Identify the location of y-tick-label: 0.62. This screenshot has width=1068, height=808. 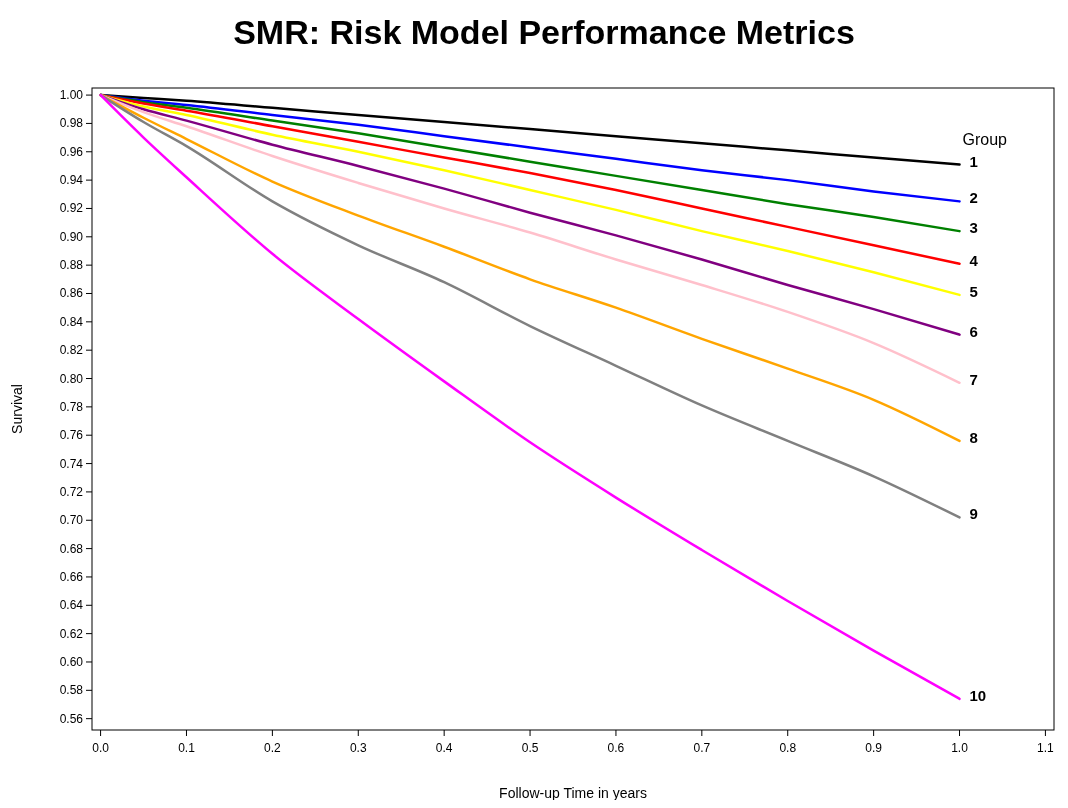
(71, 633).